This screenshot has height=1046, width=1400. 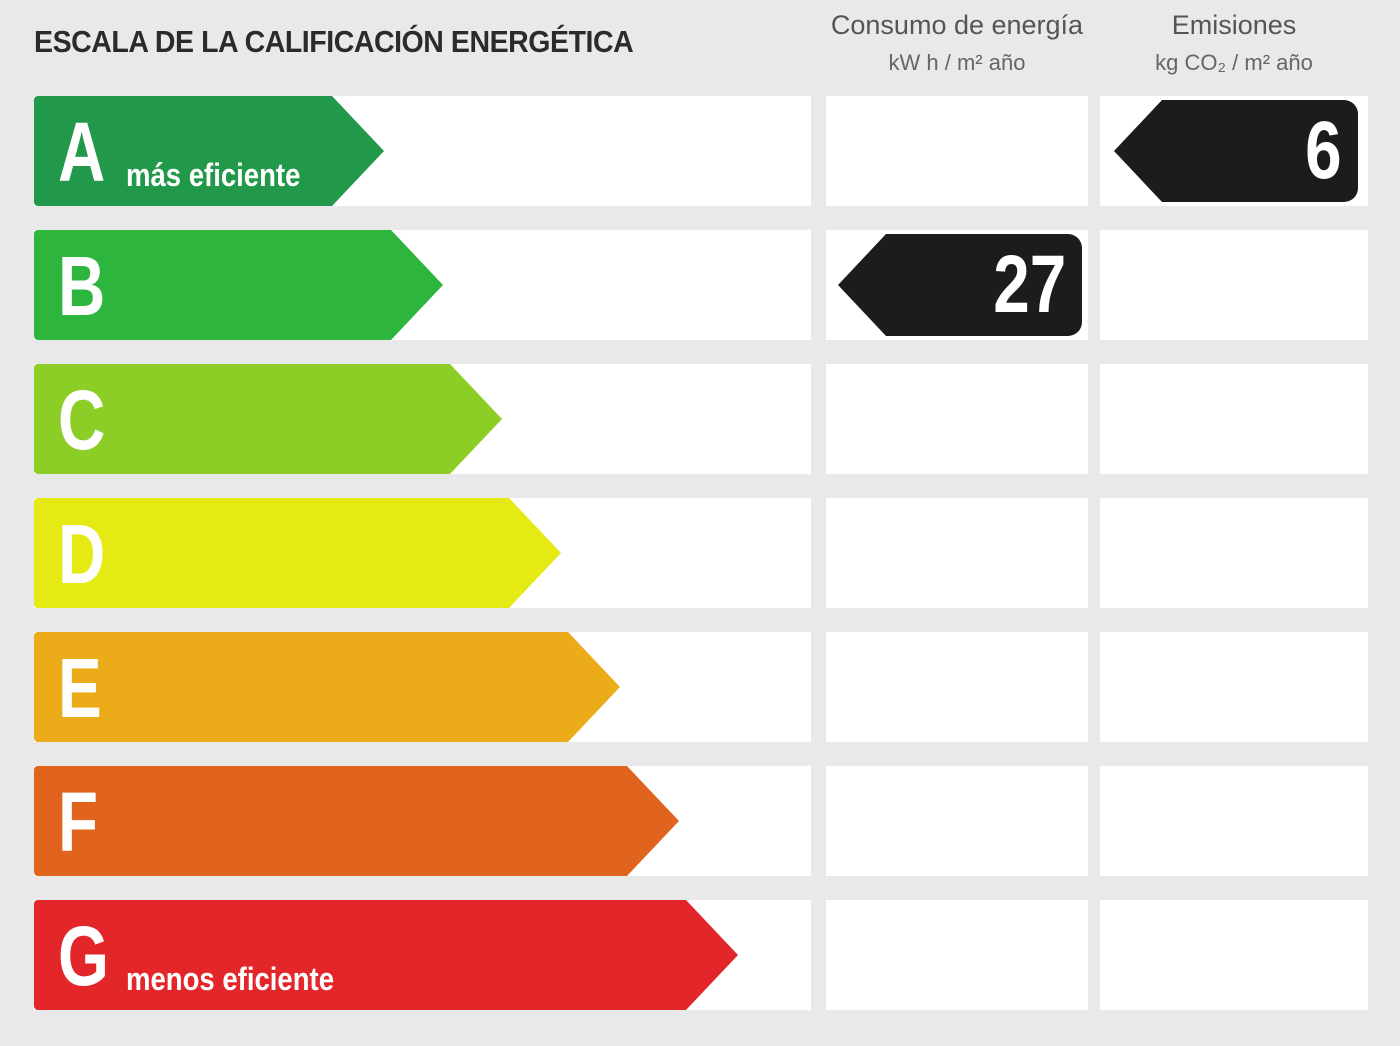 I want to click on band-letter: D, so click(x=82, y=554).